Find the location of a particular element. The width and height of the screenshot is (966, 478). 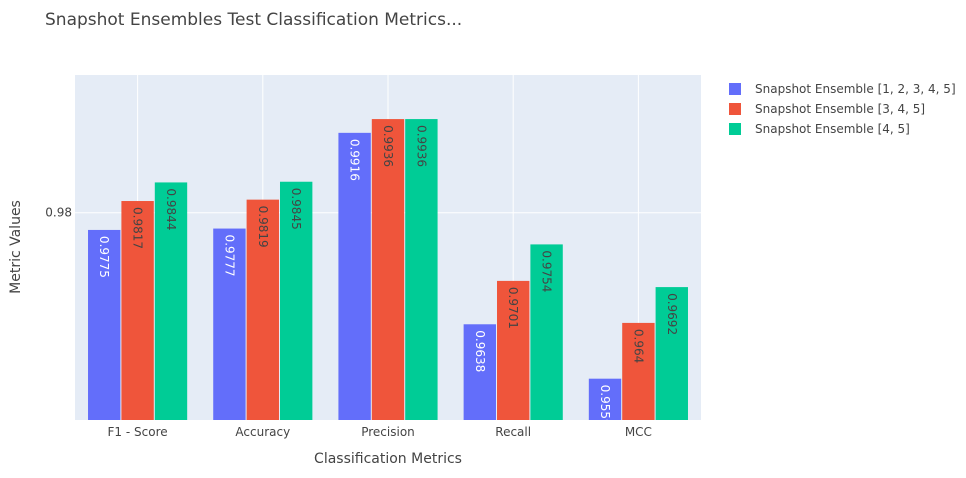

x-axis-ticks: F1 - Score Accuracy Precision Recall MCC is located at coordinates (380, 432).